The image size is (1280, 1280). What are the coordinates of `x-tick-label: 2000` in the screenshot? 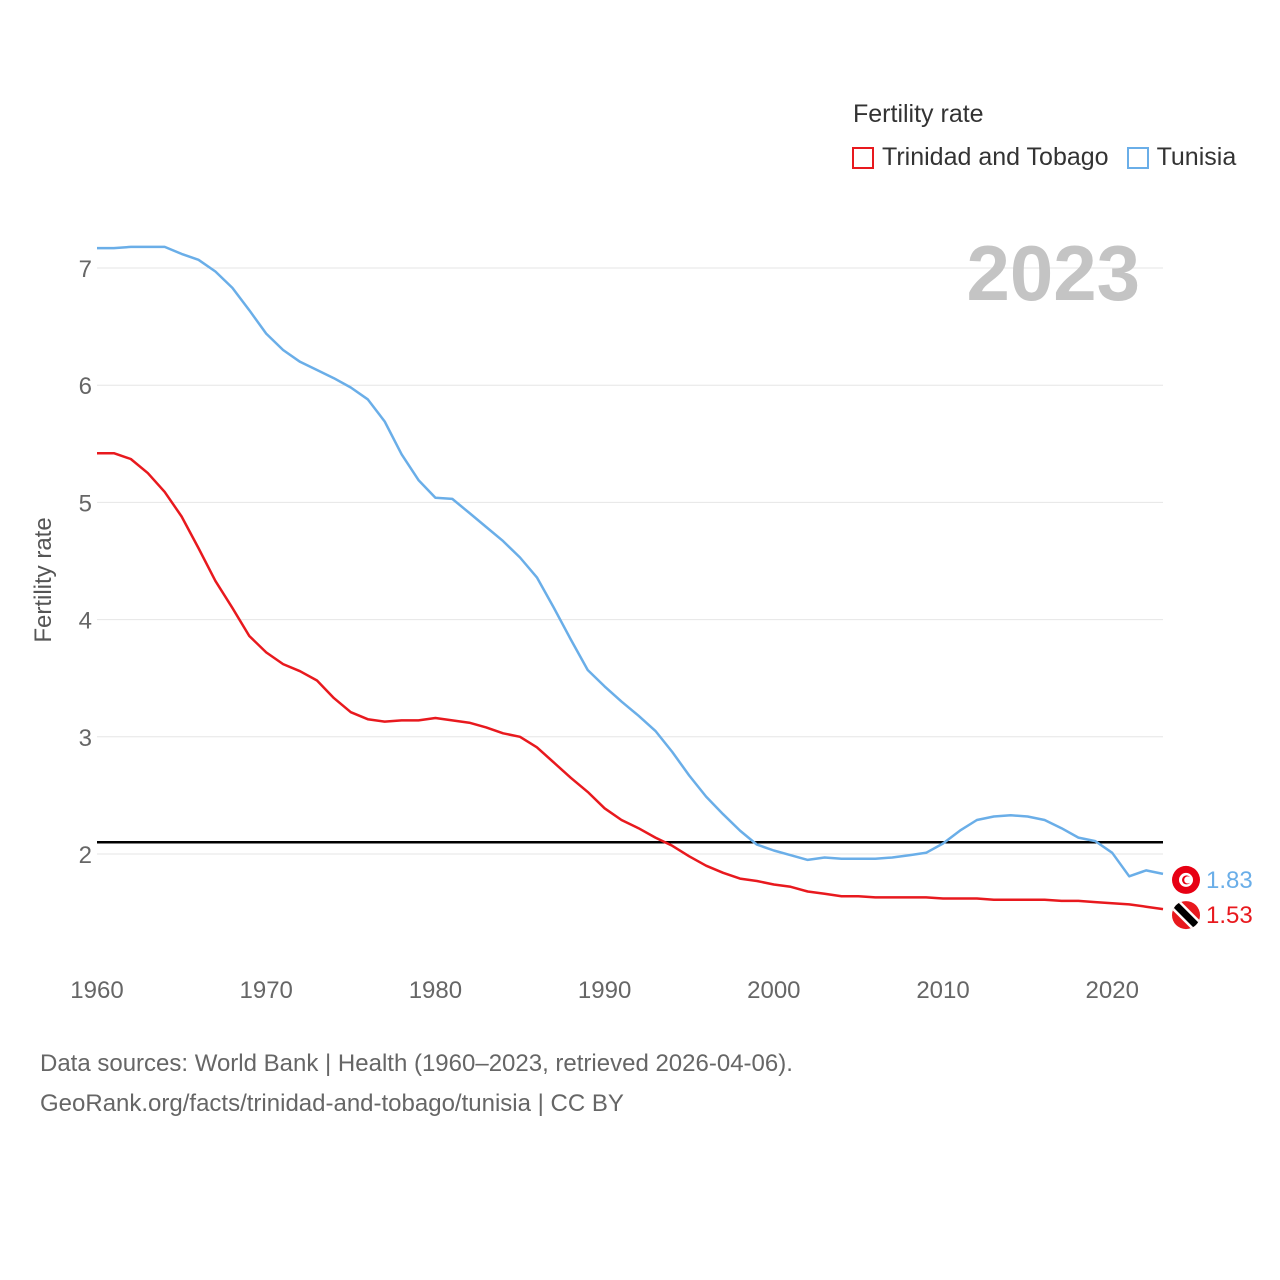 It's located at (773, 990).